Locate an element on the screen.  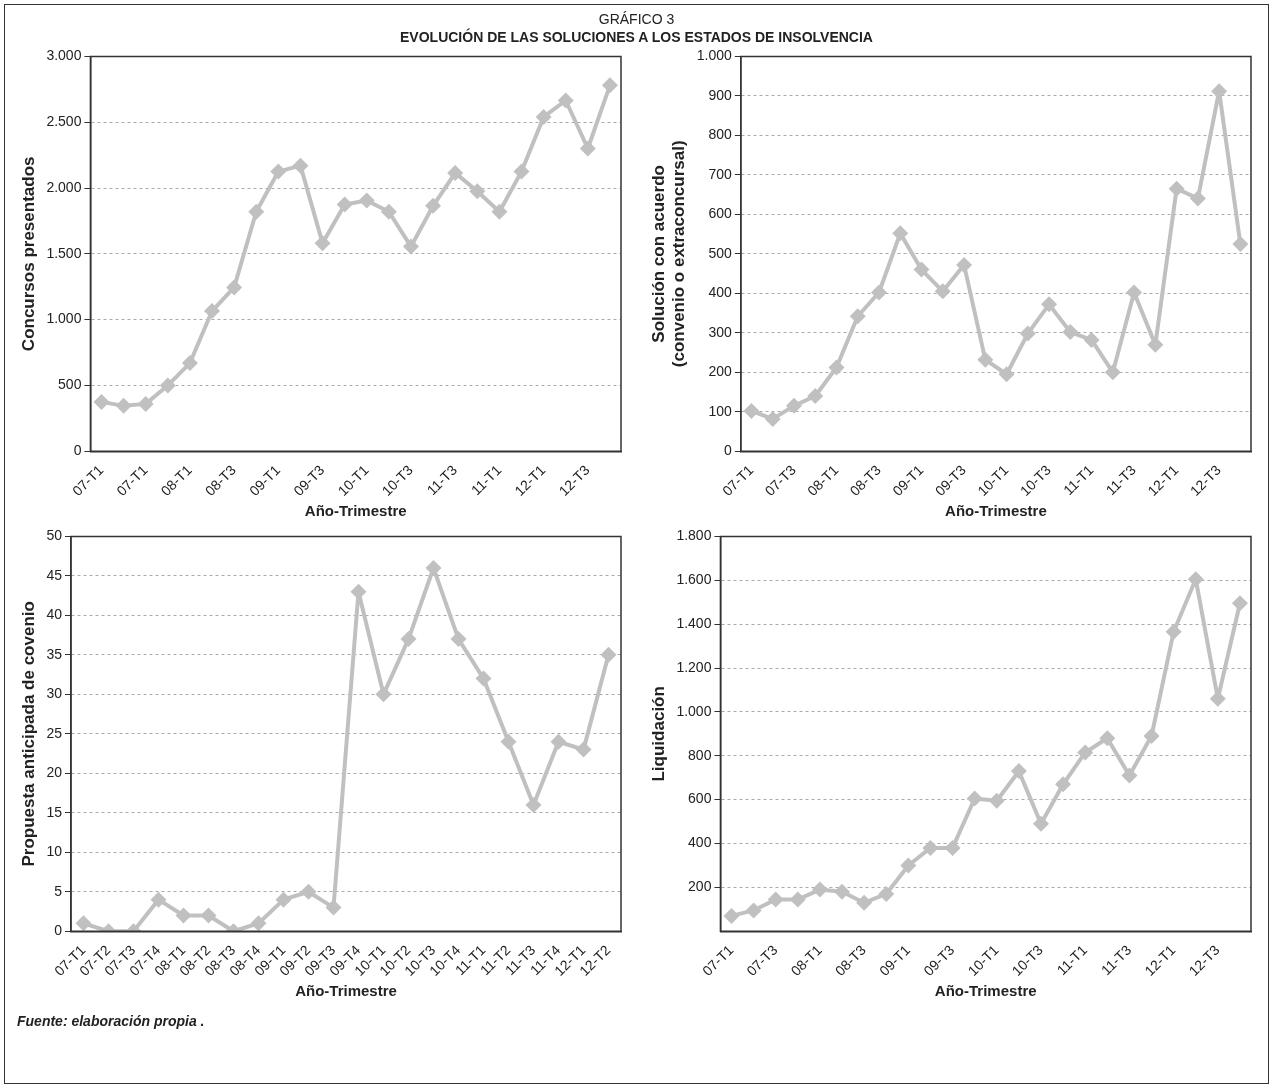
y-tick-label: 15 is located at coordinates (54, 811).